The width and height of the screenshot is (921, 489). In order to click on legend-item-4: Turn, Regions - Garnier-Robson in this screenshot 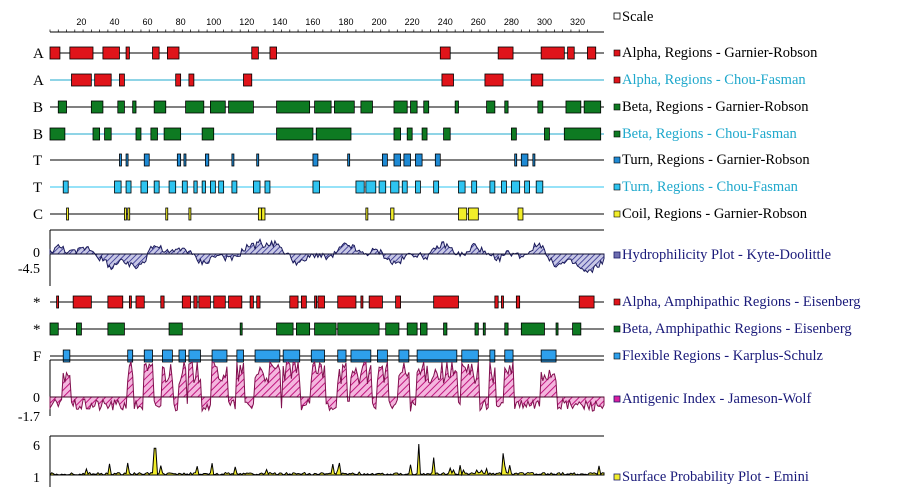, I will do `click(711, 160)`.